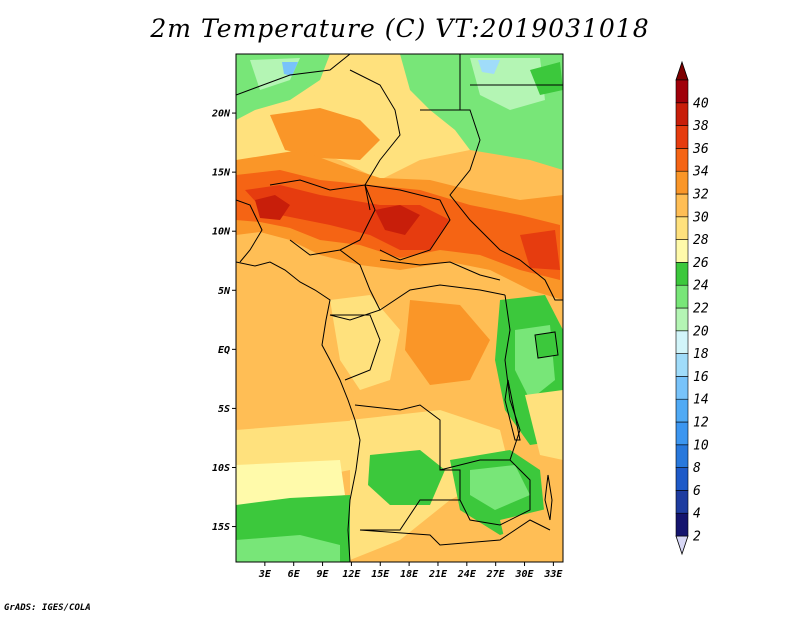  Describe the element at coordinates (701, 103) in the screenshot. I see `colorbar-label: 40` at that location.